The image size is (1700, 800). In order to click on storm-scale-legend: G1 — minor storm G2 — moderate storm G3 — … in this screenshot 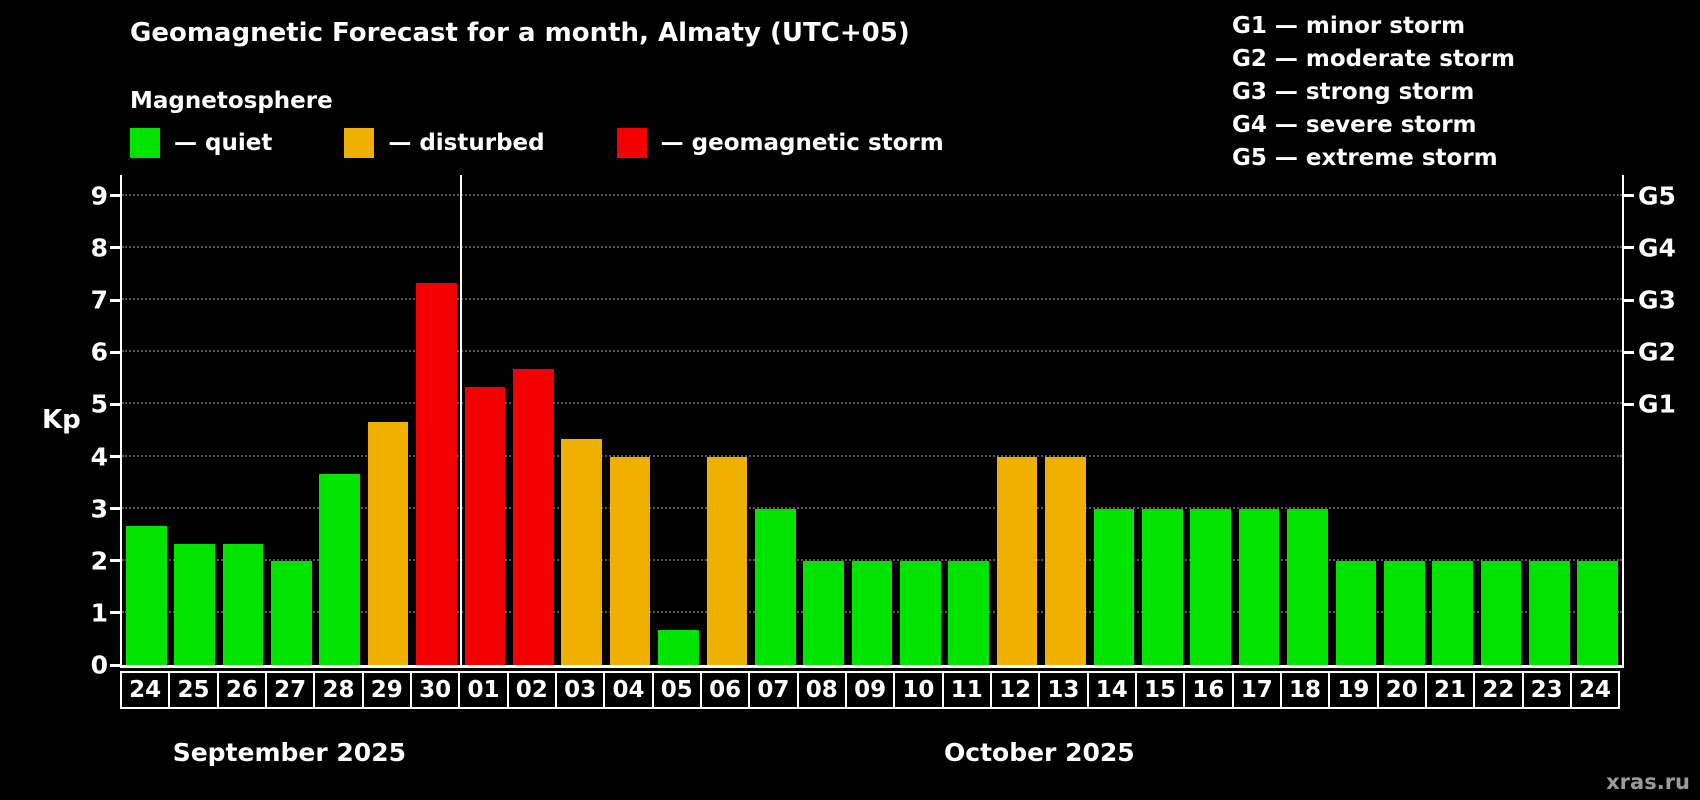, I will do `click(1373, 92)`.